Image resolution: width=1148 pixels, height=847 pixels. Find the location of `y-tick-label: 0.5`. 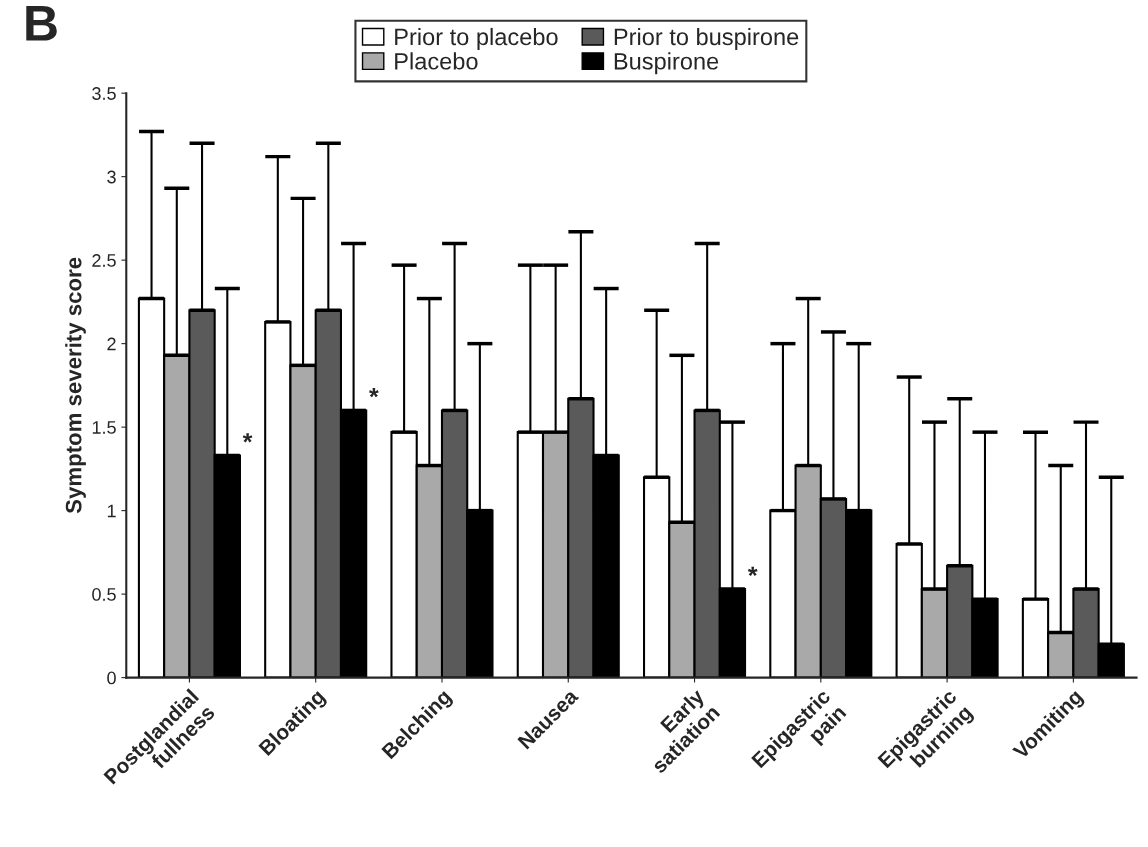

y-tick-label: 0.5 is located at coordinates (104, 594).